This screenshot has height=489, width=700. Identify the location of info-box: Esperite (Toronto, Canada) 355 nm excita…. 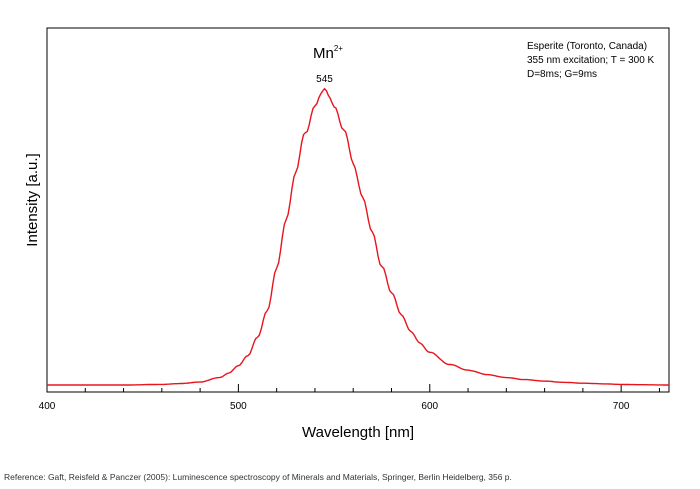
(591, 60).